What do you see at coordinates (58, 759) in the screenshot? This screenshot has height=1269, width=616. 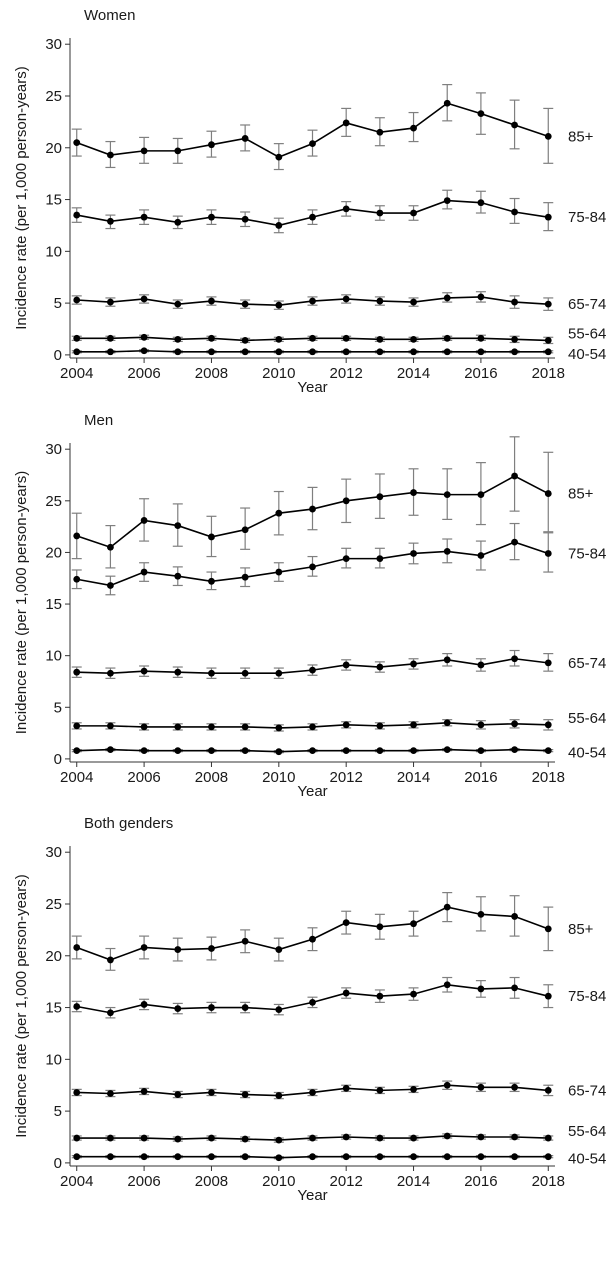 I see `y-tick-label: 0` at bounding box center [58, 759].